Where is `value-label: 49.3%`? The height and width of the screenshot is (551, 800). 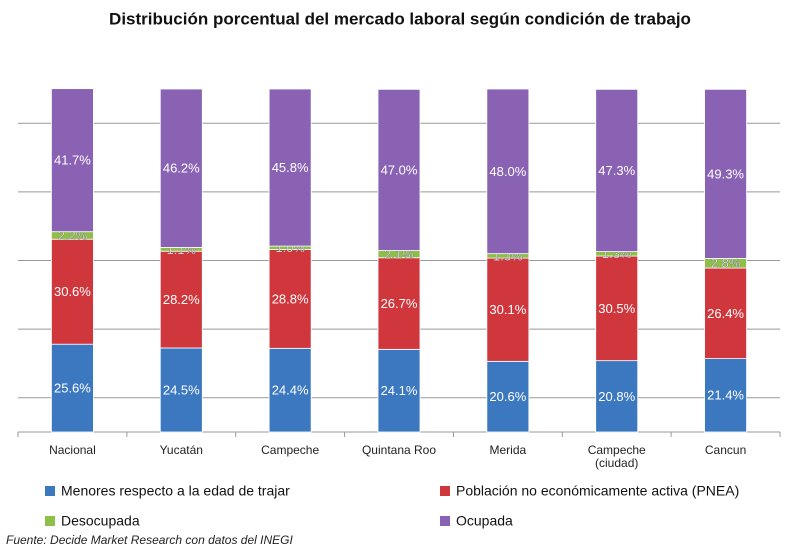
value-label: 49.3% is located at coordinates (725, 173).